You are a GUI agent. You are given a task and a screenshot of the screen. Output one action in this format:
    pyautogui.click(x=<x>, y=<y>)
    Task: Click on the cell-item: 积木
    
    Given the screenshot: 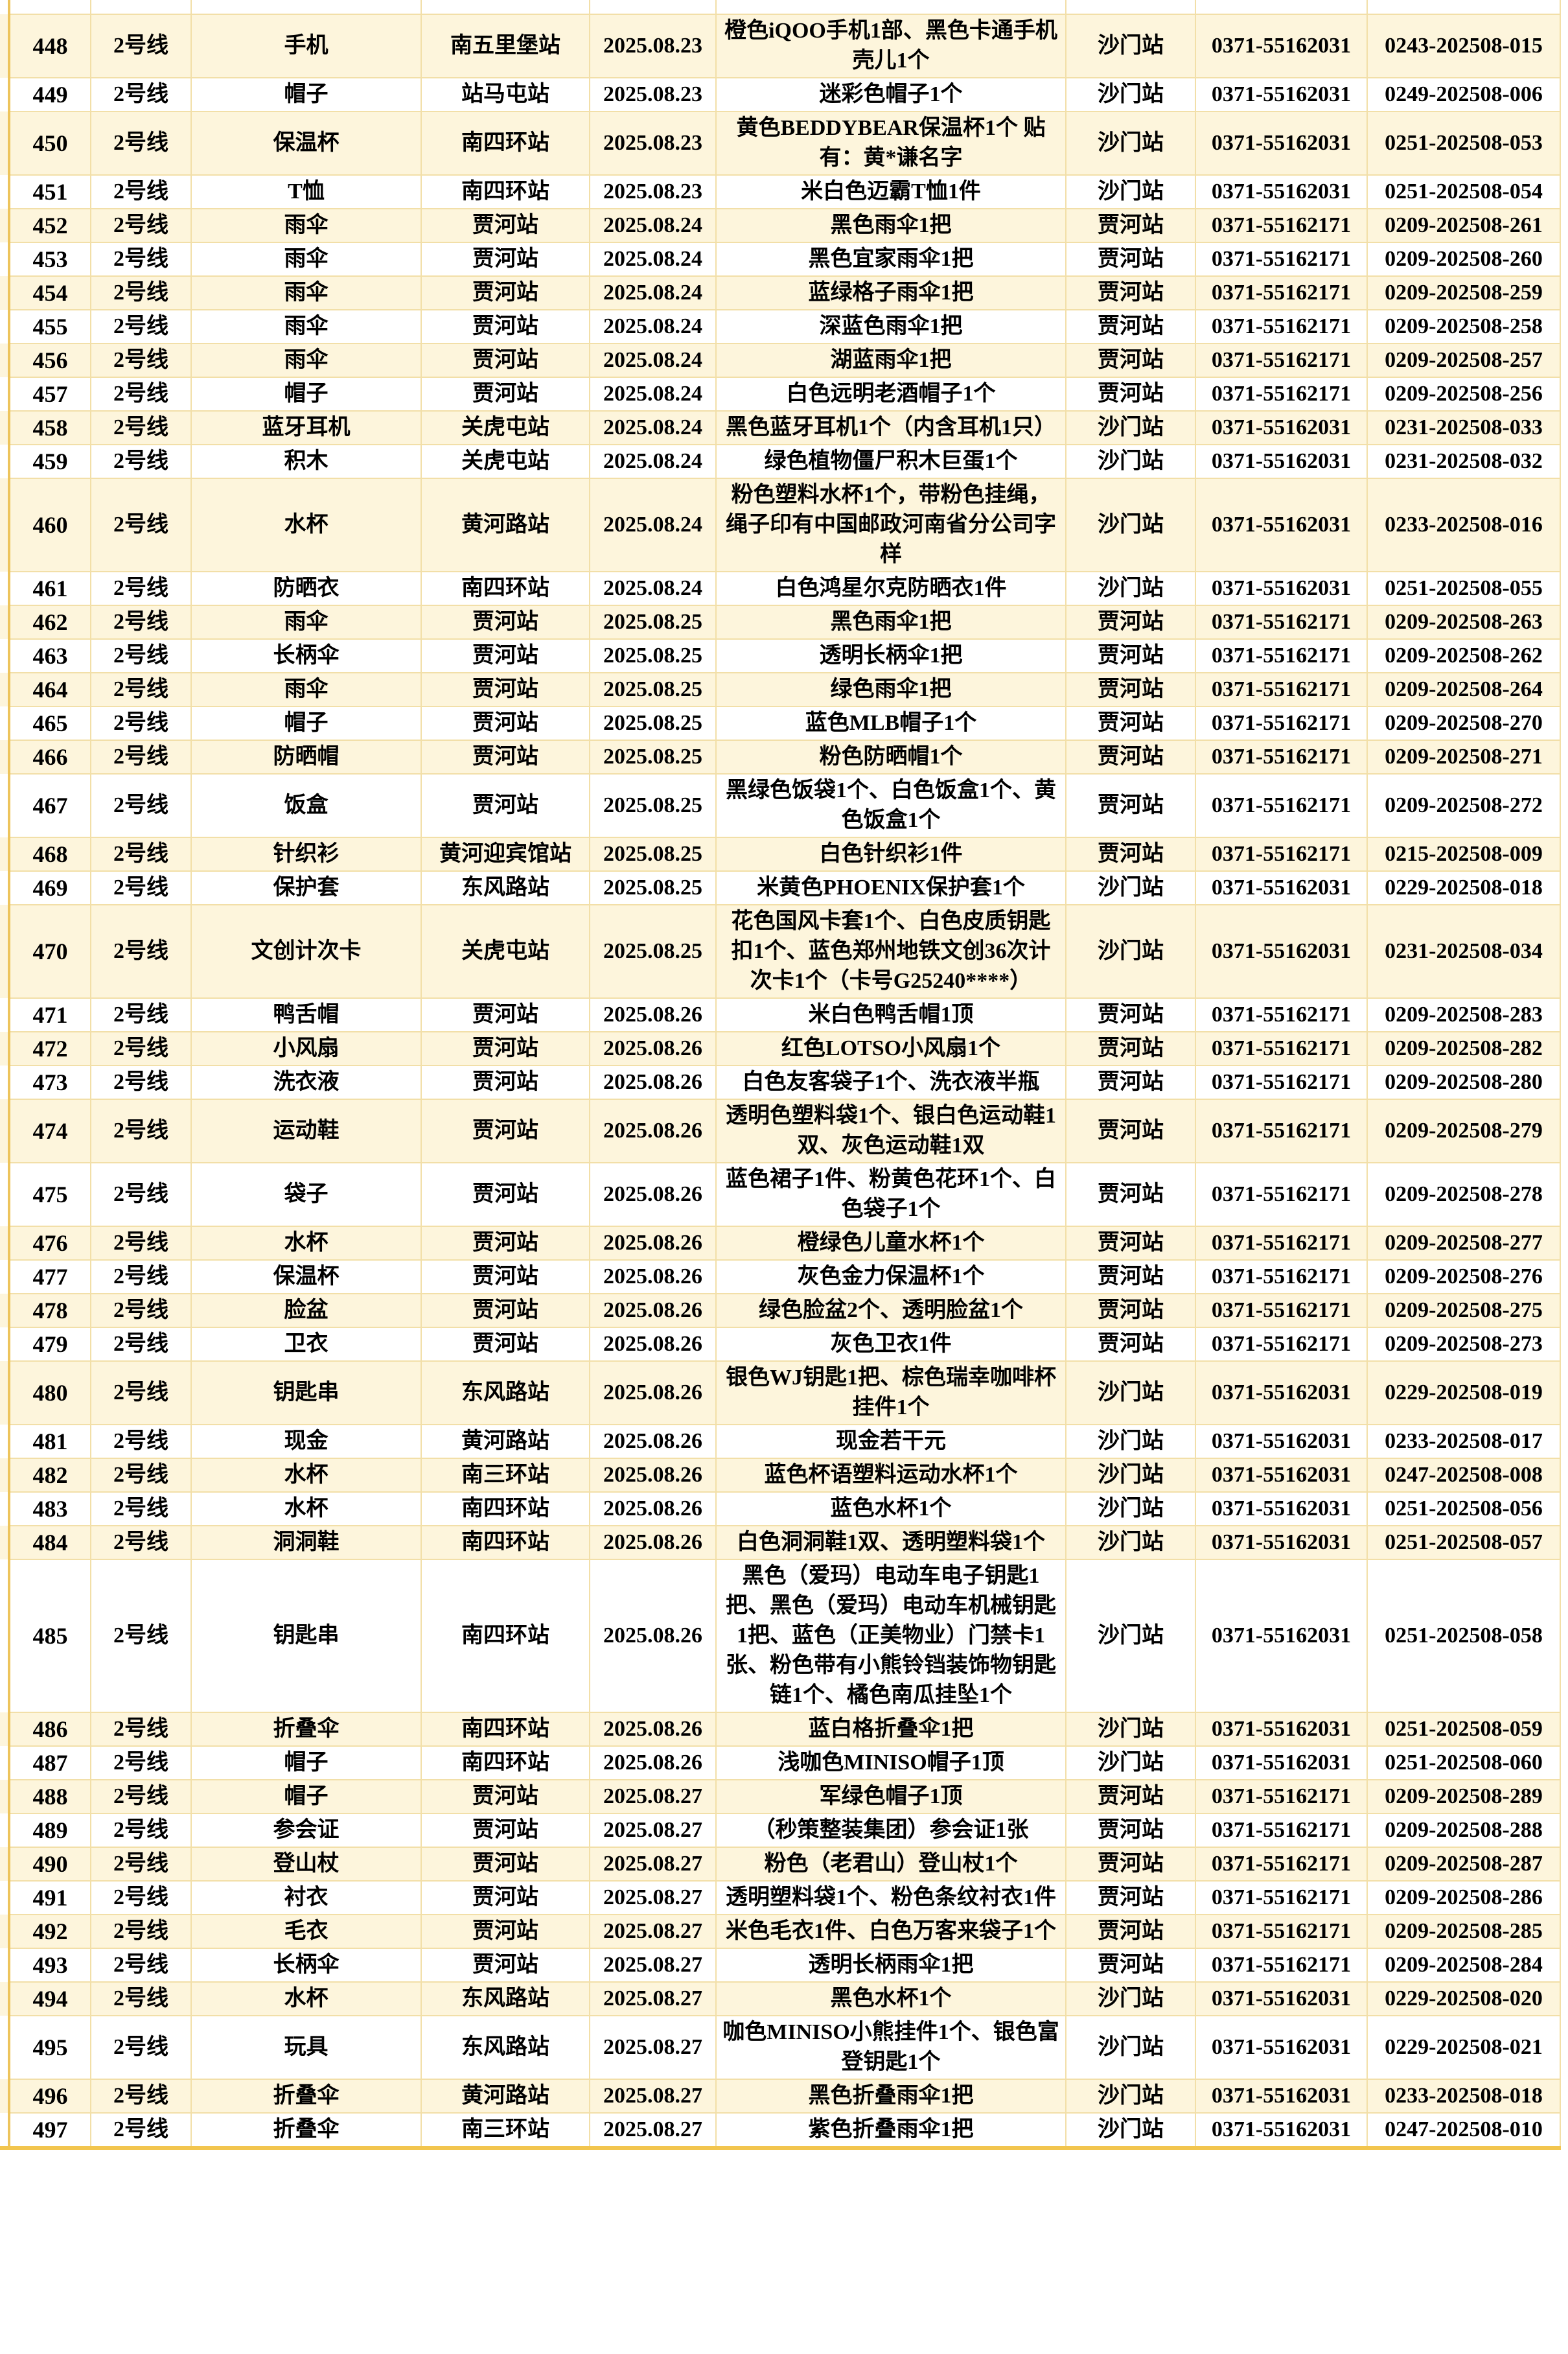 What is the action you would take?
    pyautogui.click(x=306, y=462)
    